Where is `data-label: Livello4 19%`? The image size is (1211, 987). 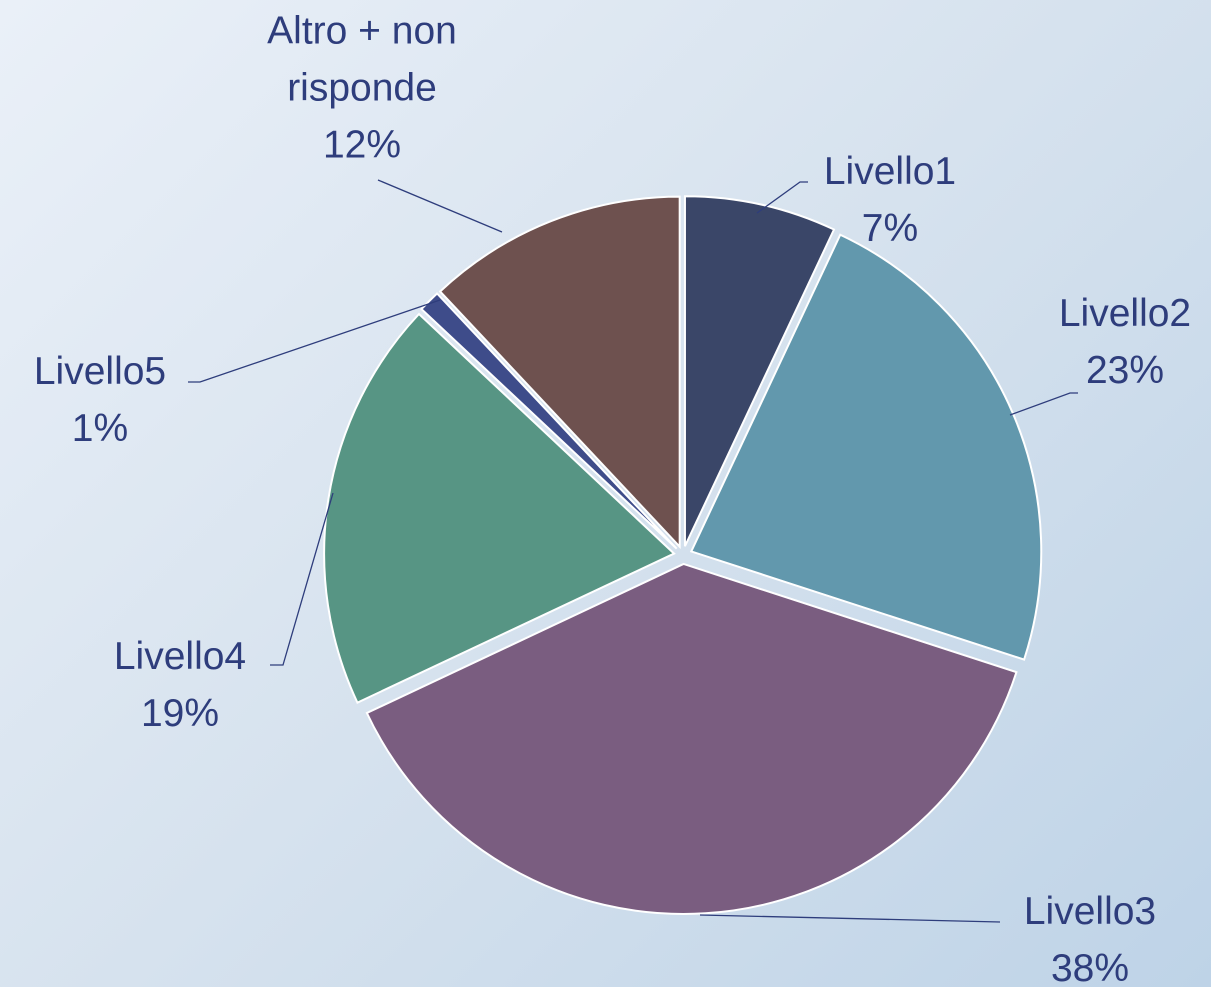
data-label: Livello4 19% is located at coordinates (180, 685).